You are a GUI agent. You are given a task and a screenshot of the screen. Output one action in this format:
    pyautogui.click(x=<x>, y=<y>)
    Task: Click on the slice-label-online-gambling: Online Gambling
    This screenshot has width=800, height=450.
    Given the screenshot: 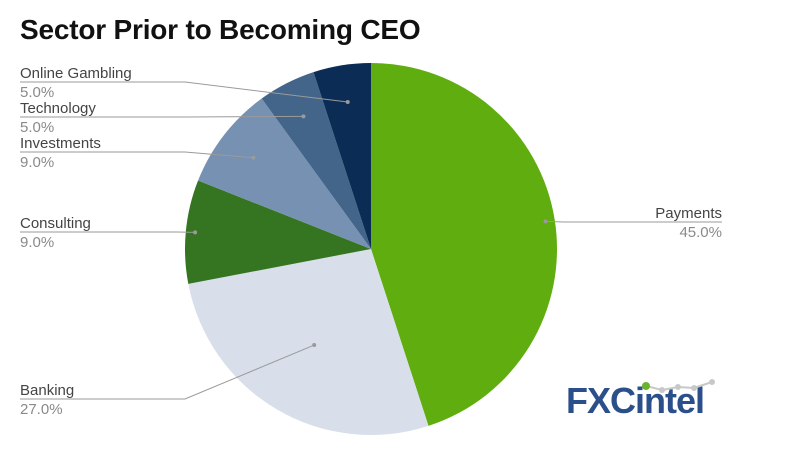 What is the action you would take?
    pyautogui.click(x=76, y=73)
    